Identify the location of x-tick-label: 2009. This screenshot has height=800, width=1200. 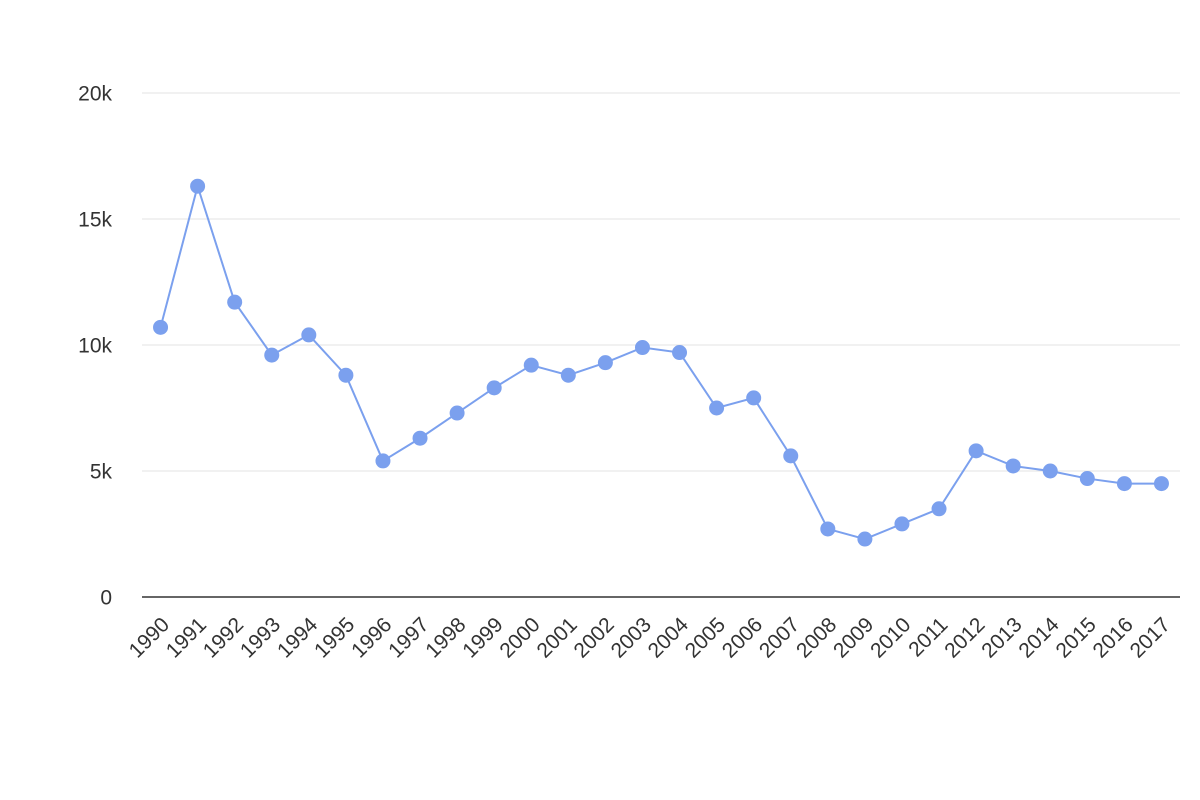
(853, 637).